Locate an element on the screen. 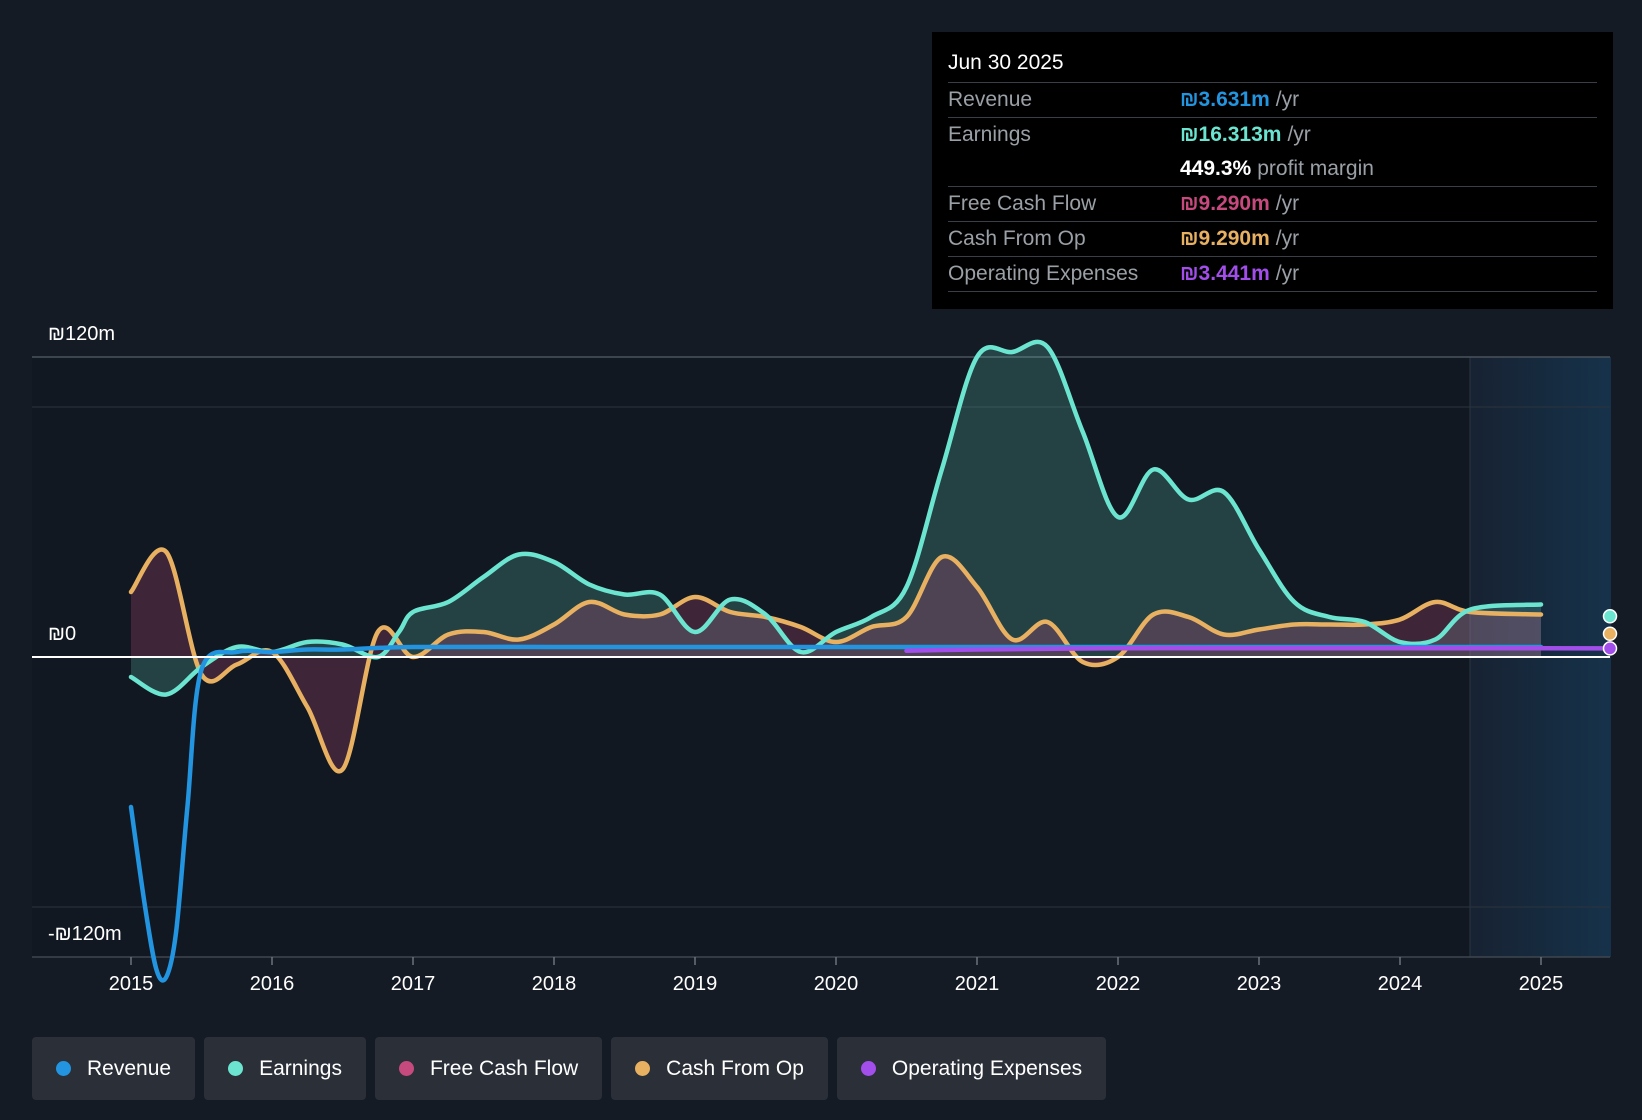 Image resolution: width=1642 pixels, height=1120 pixels. x-tick-label-2017: 2017 is located at coordinates (413, 984).